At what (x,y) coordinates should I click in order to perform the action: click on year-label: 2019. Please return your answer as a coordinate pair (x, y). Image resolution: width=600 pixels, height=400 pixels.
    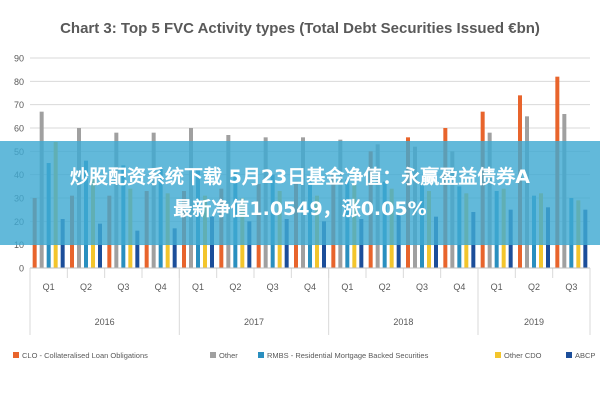
    Looking at the image, I should click on (534, 322).